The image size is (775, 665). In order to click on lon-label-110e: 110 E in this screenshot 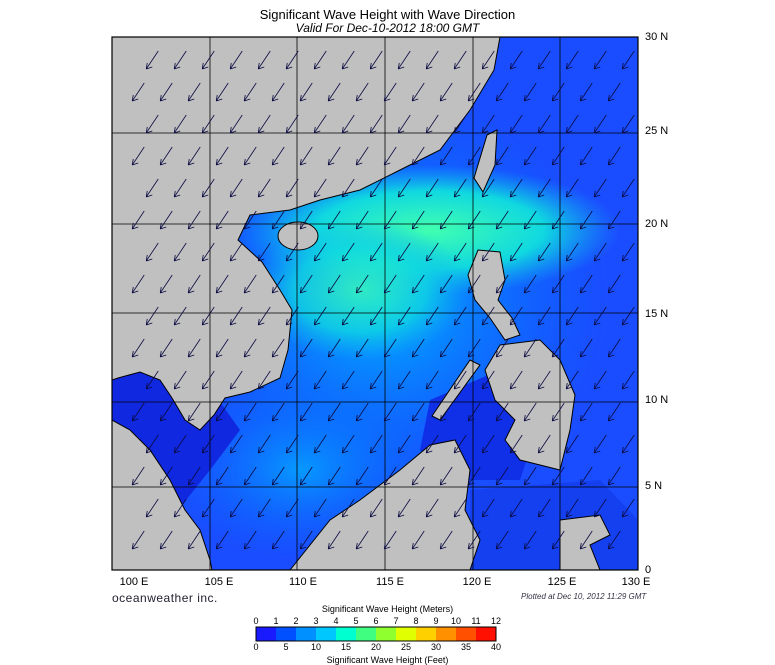, I will do `click(303, 582)`.